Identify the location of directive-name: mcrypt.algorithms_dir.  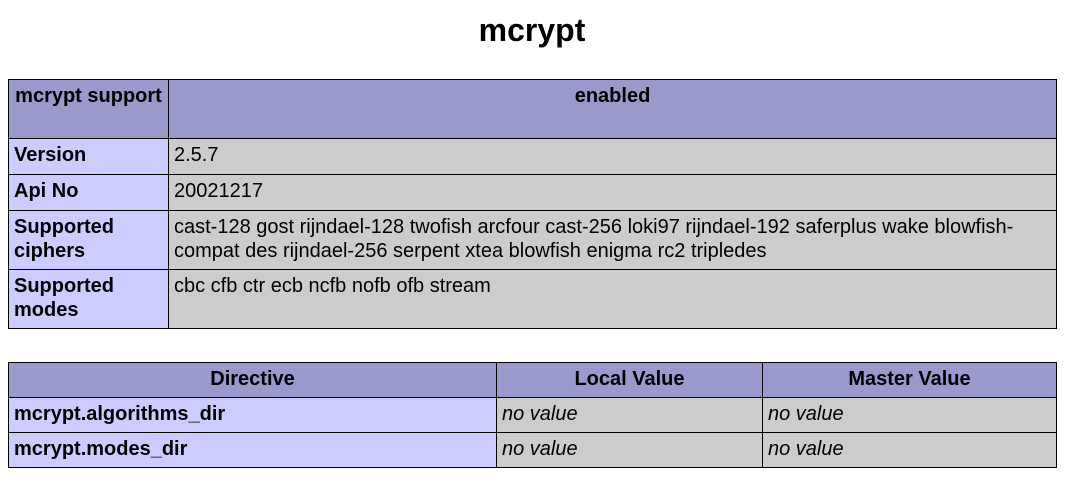
(252, 415).